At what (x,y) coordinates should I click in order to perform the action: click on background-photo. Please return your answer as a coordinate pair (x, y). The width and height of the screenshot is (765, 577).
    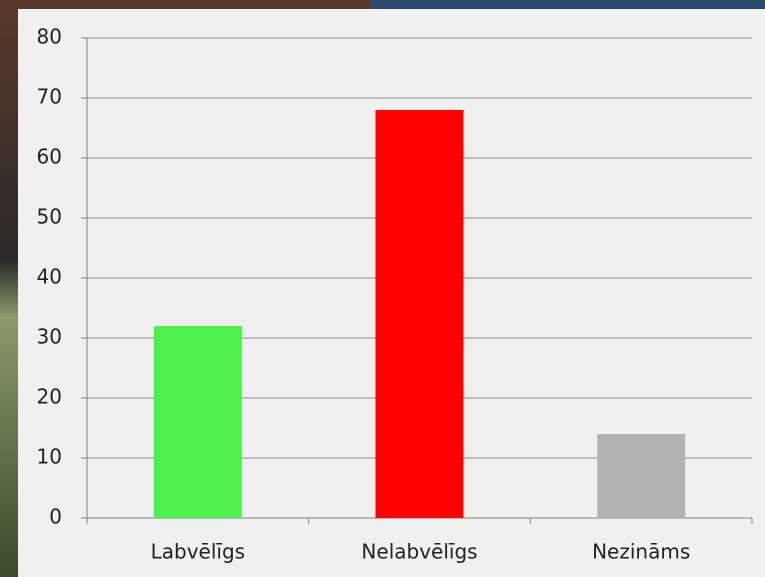
    Looking at the image, I should click on (567, 5).